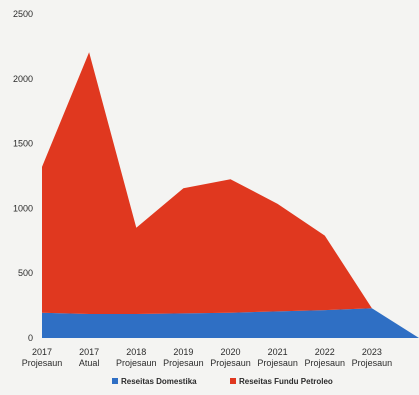 The image size is (419, 395). I want to click on legend-label-0: Reseitas Domestika, so click(159, 381).